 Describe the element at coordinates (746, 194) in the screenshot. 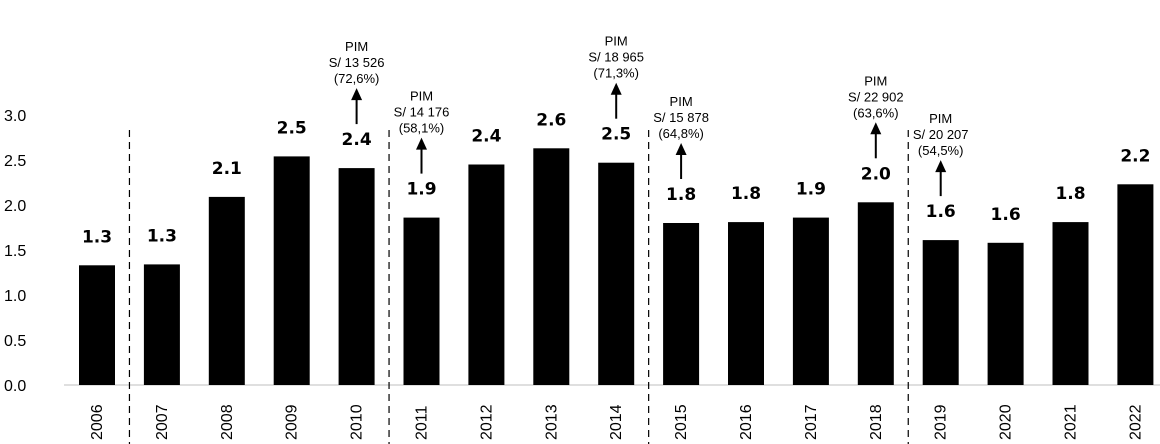

I see `bar-value-label-2016: 1.8` at that location.